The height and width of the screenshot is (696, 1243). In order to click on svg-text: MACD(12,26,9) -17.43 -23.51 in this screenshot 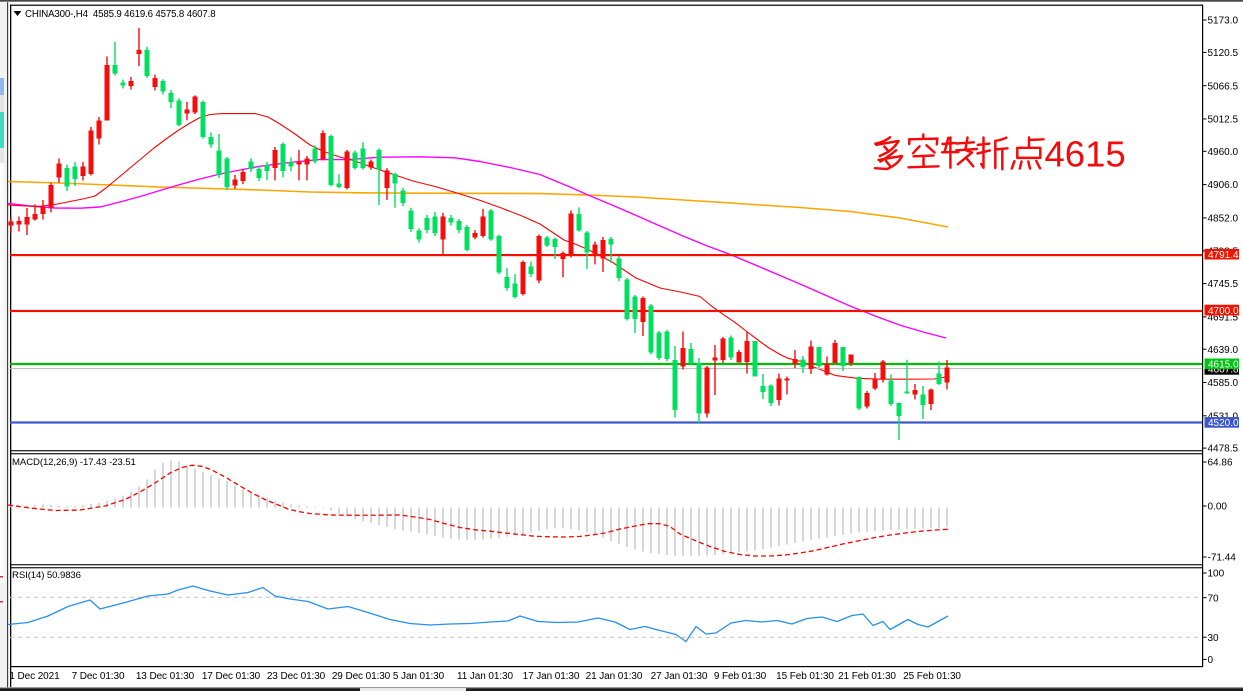, I will do `click(74, 462)`.